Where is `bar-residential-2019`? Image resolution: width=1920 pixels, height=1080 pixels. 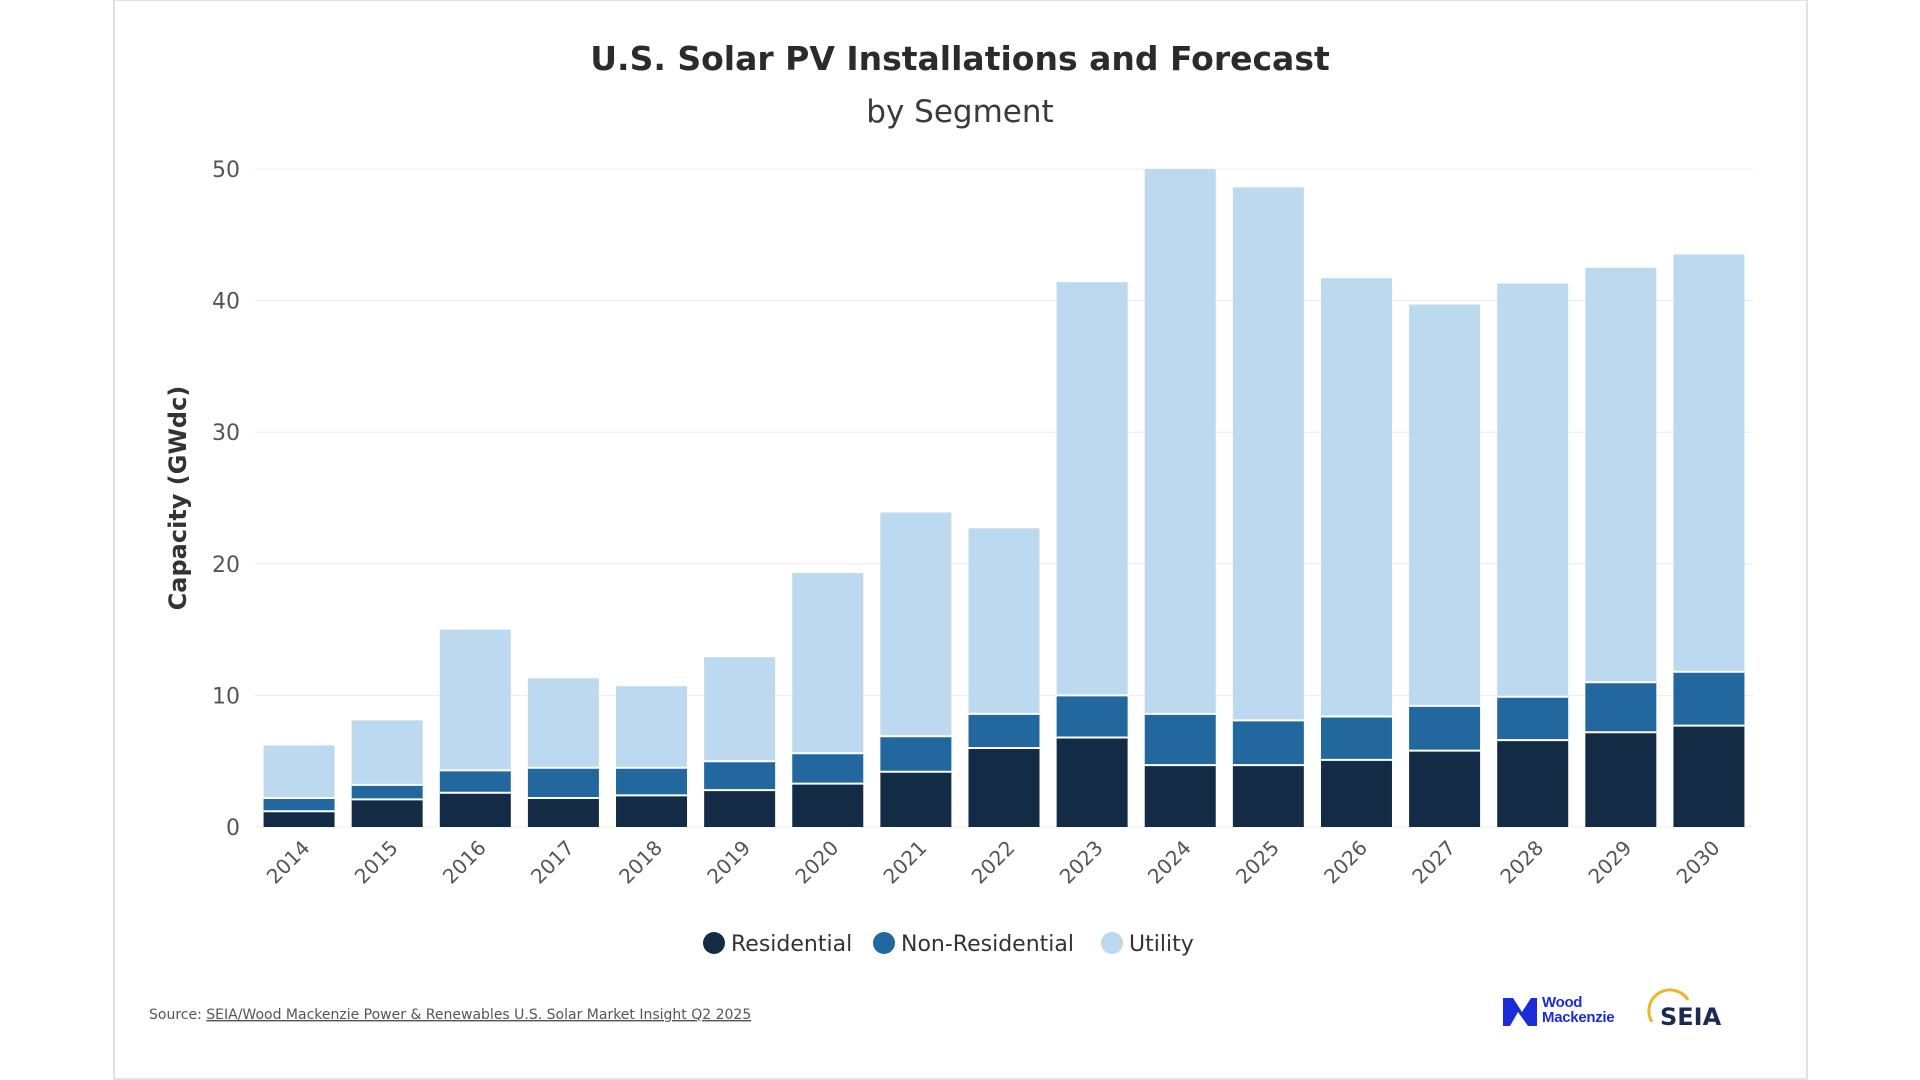
bar-residential-2019 is located at coordinates (740, 808).